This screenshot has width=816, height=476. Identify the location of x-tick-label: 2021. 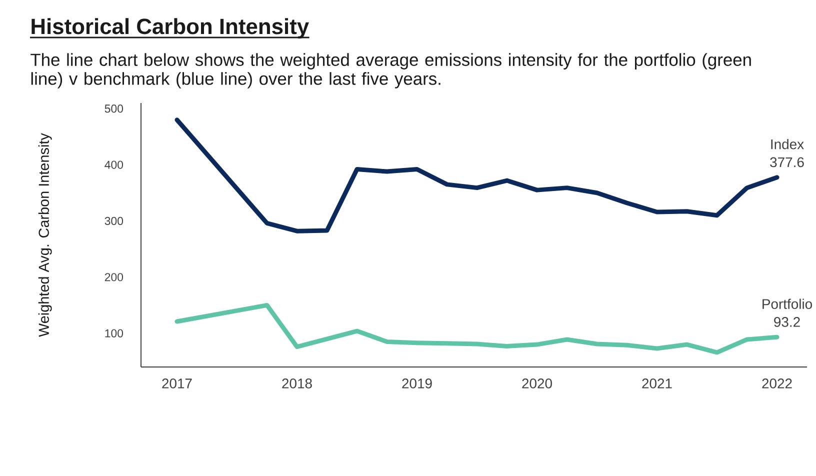
(657, 383).